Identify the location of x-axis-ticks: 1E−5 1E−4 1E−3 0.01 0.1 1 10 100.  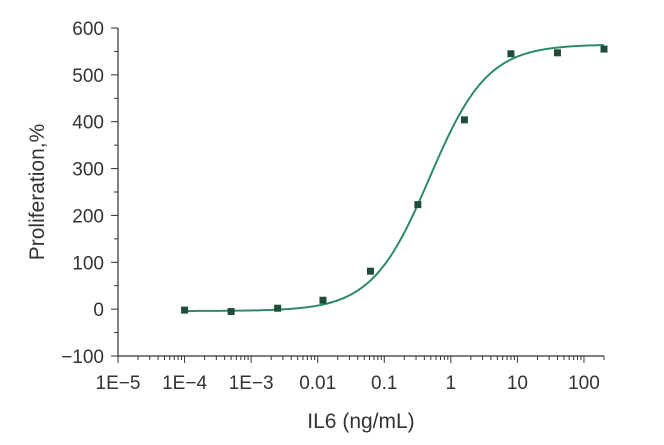
(350, 375).